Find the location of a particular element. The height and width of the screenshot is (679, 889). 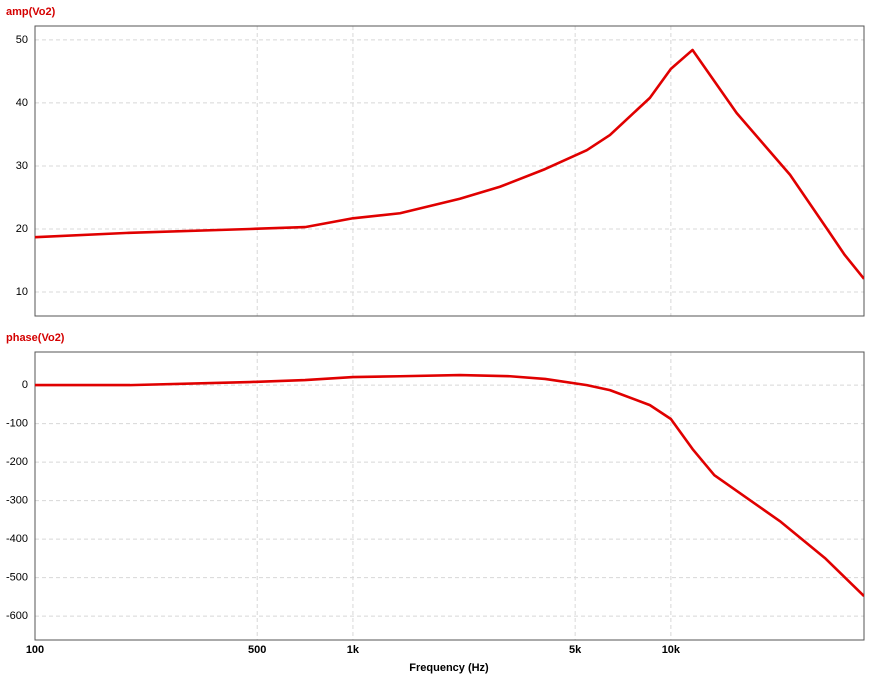

y-tick-label: -500 is located at coordinates (17, 578).